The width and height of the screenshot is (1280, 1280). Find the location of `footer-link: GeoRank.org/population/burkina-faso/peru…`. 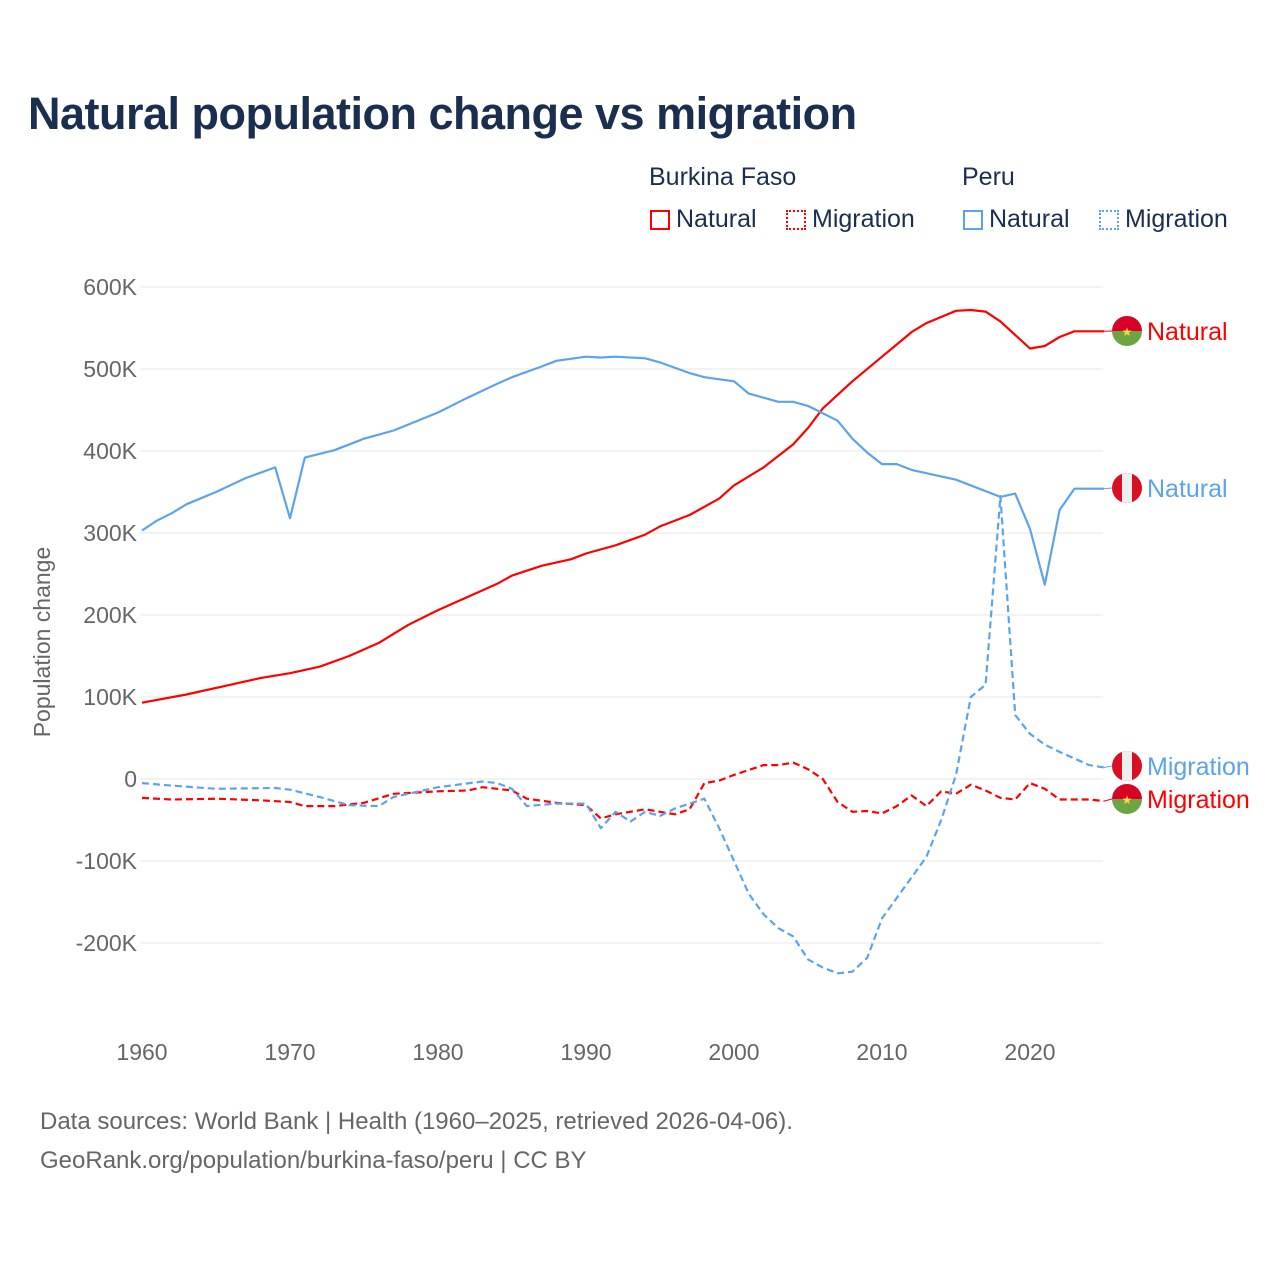

footer-link: GeoRank.org/population/burkina-faso/peru… is located at coordinates (313, 1160).